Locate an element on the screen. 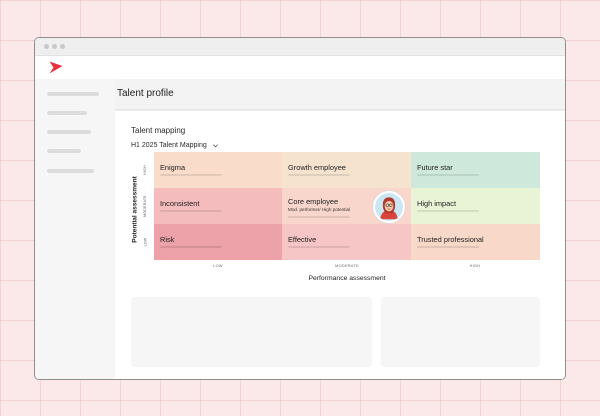 Image resolution: width=600 pixels, height=416 pixels. x-axis-title: Performance assessment is located at coordinates (347, 278).